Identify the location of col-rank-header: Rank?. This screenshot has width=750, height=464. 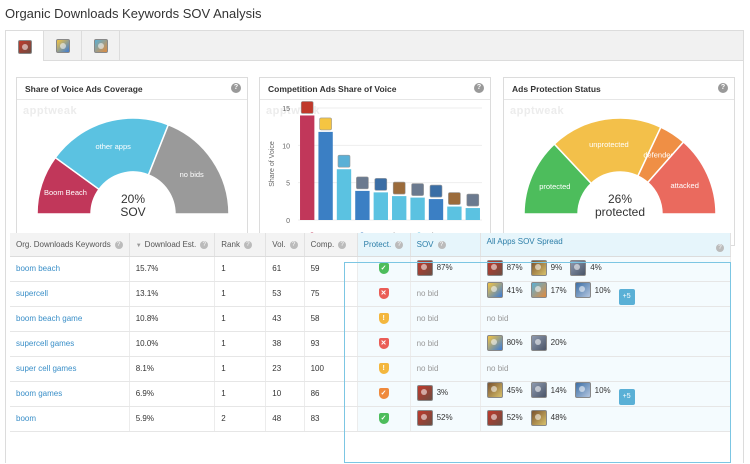
(240, 245).